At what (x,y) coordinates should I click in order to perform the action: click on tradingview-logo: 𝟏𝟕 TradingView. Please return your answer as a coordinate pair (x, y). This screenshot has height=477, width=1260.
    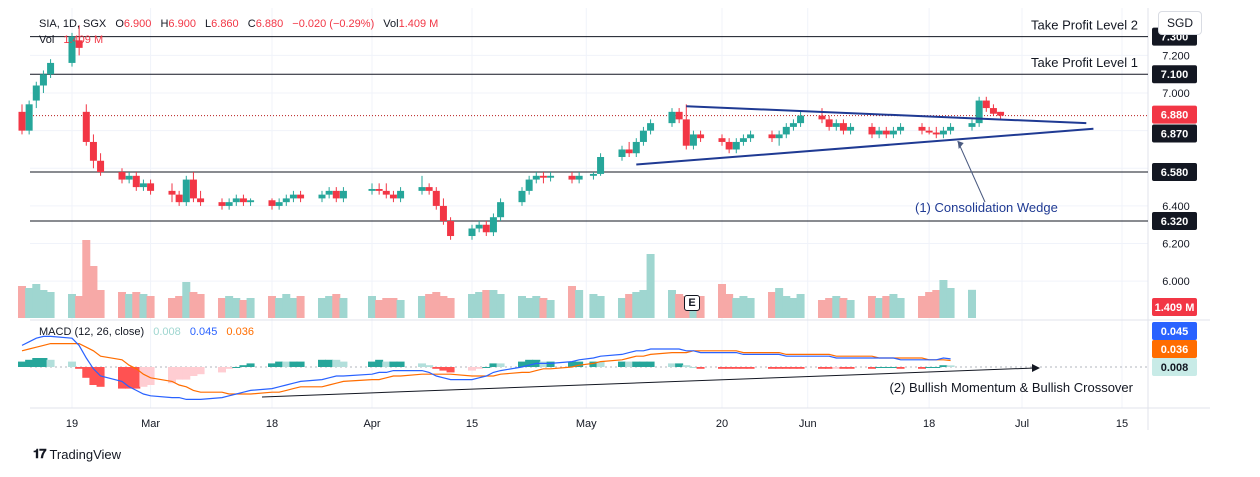
    Looking at the image, I should click on (77, 454).